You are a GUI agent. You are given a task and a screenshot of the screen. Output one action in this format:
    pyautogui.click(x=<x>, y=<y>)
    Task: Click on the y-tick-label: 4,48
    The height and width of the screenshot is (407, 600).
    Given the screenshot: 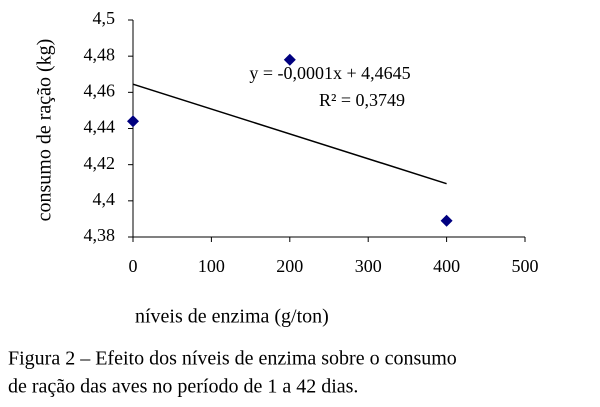 What is the action you would take?
    pyautogui.click(x=100, y=54)
    